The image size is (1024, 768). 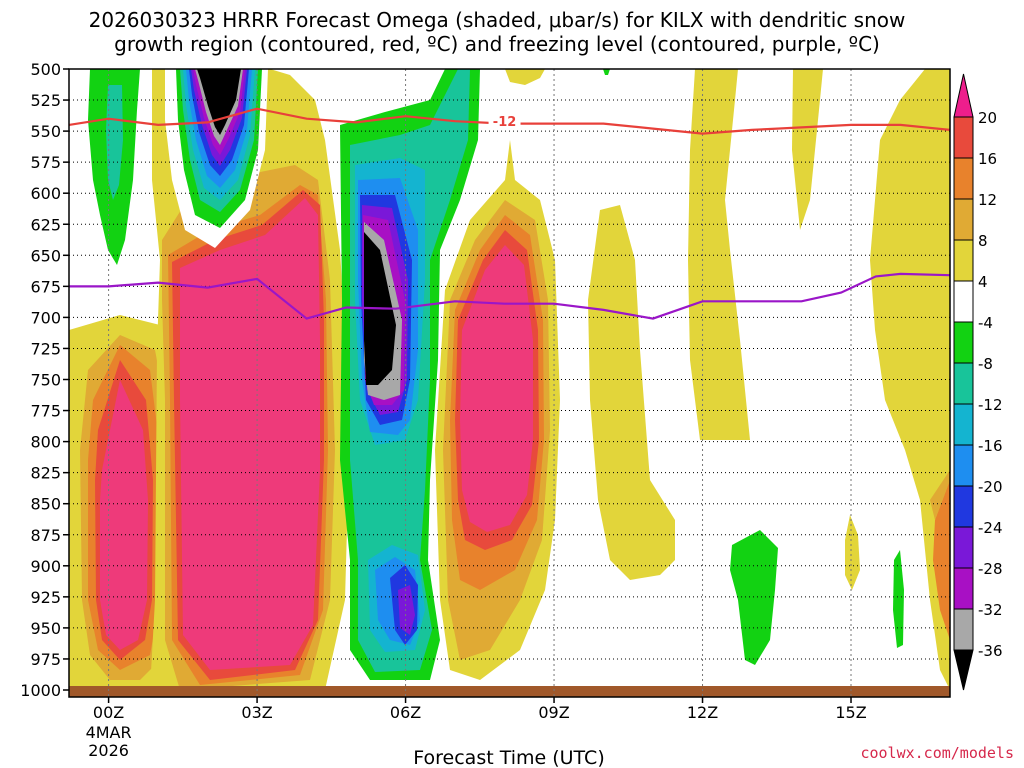 I want to click on colorbar-label: 4, so click(x=983, y=282).